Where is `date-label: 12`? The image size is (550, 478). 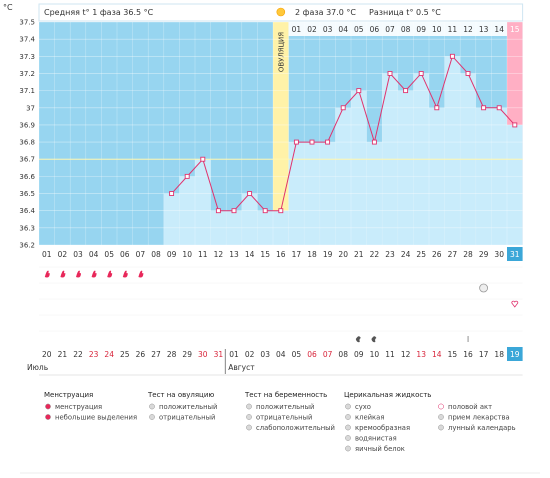
date-label: 12 is located at coordinates (406, 354).